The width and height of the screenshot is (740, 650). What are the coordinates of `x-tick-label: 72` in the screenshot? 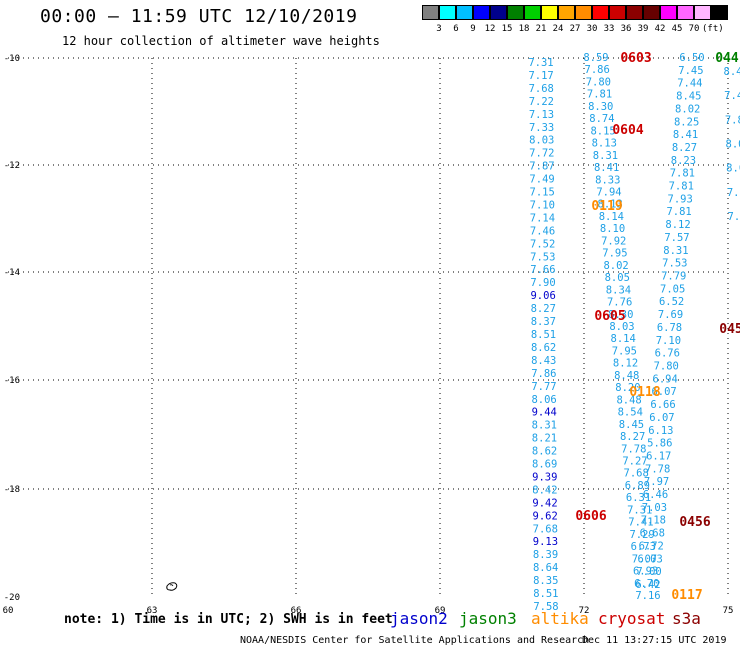 It's located at (584, 611).